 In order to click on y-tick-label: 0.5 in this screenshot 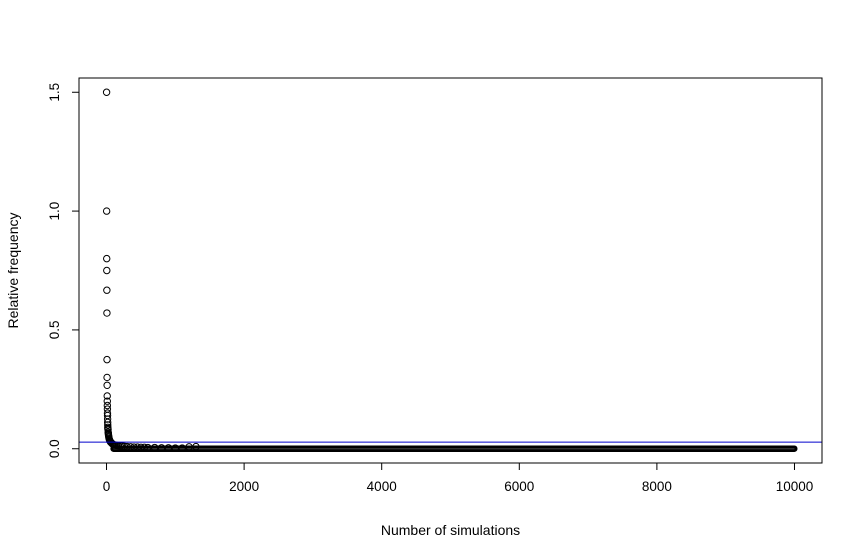, I will do `click(54, 330)`.